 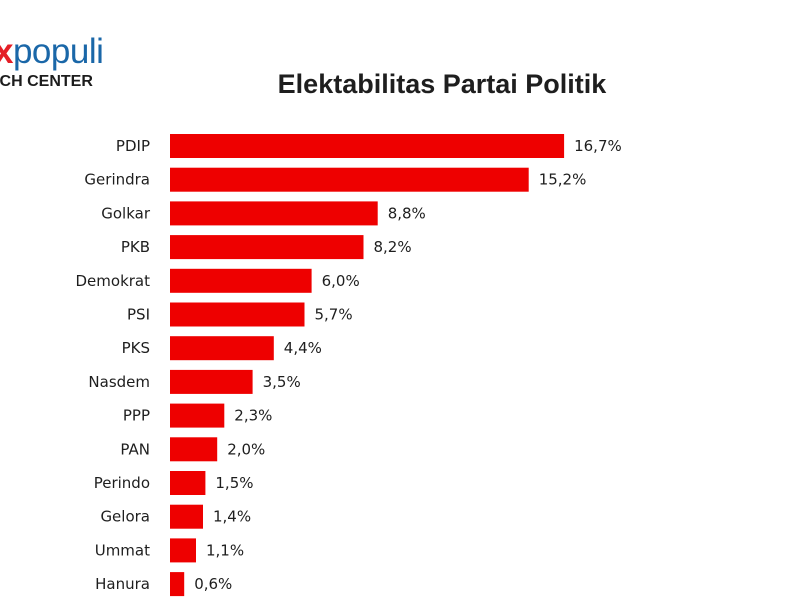 I want to click on bar-pan, so click(x=194, y=449).